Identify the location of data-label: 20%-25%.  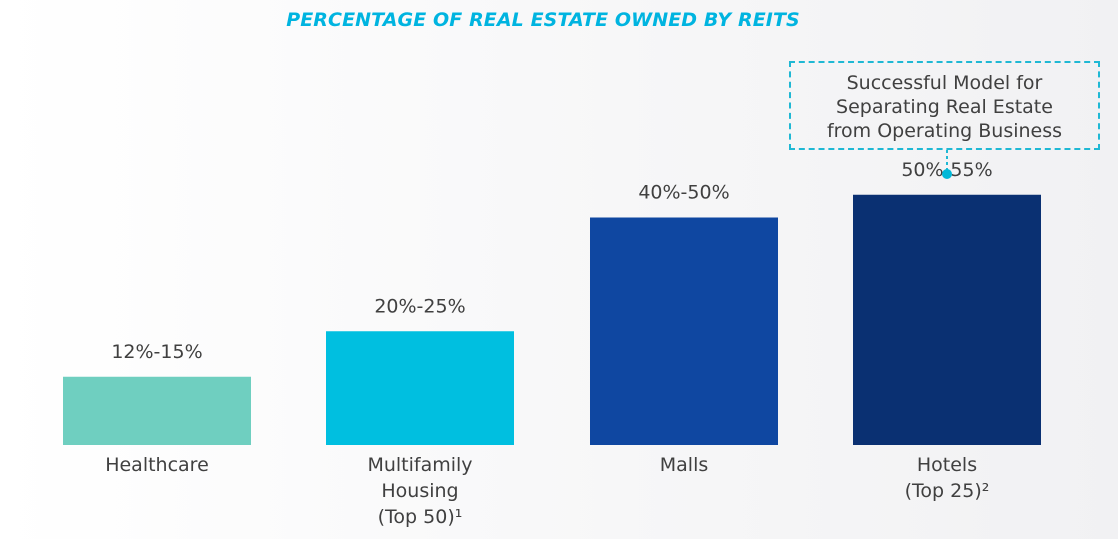
(419, 306).